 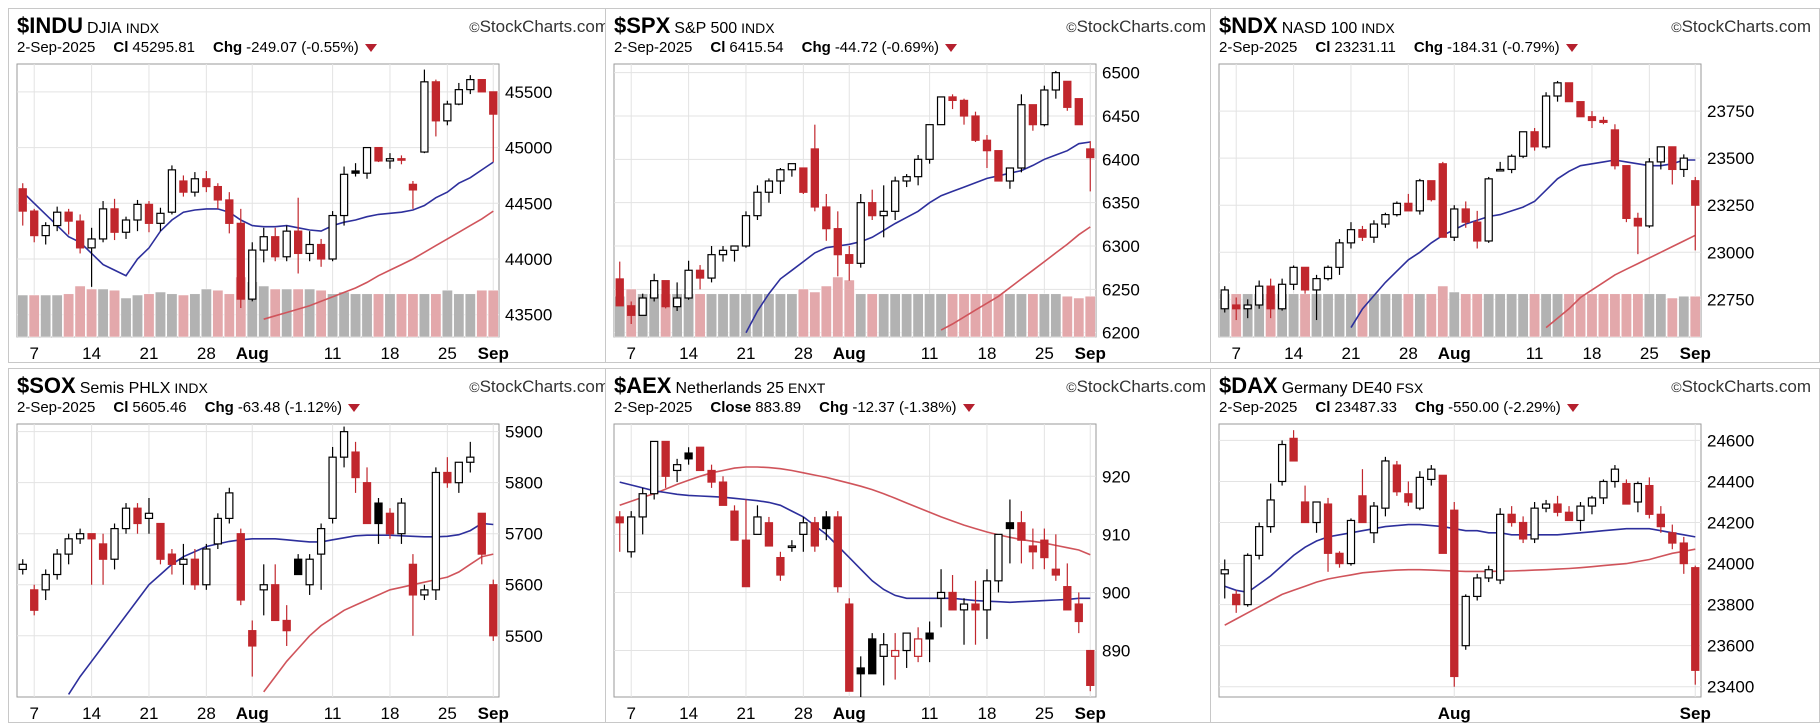 I want to click on sma20-line, so click(x=1523, y=244).